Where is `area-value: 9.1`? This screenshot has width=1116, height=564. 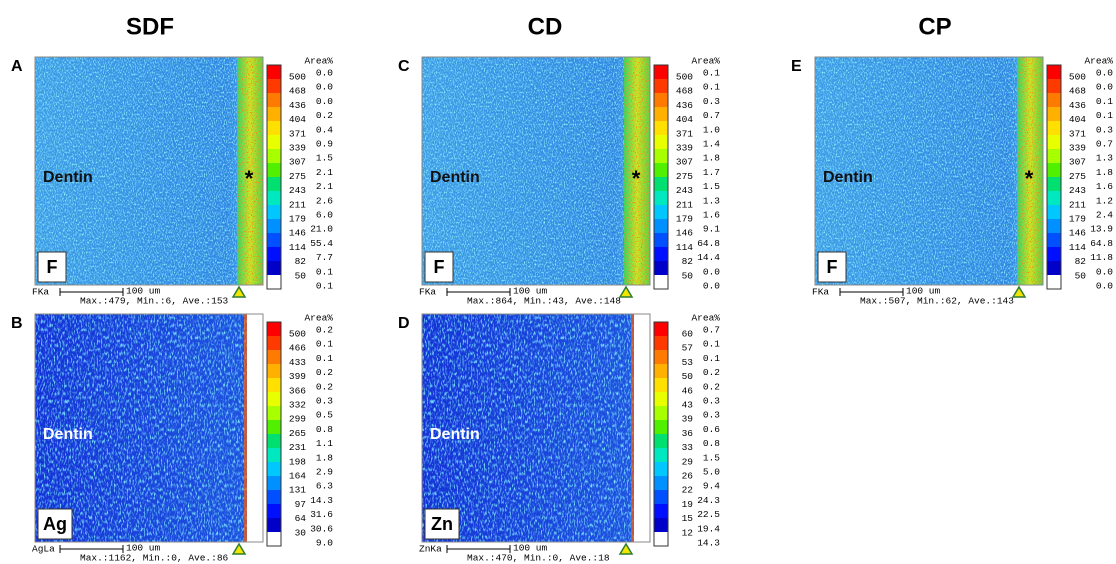 area-value: 9.1 is located at coordinates (711, 229).